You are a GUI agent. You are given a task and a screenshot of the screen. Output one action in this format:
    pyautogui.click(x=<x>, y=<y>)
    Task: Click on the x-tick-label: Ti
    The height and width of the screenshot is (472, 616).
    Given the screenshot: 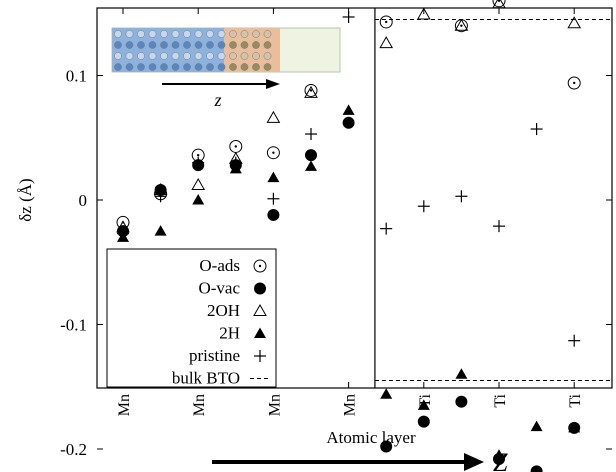 What is the action you would take?
    pyautogui.click(x=575, y=400)
    